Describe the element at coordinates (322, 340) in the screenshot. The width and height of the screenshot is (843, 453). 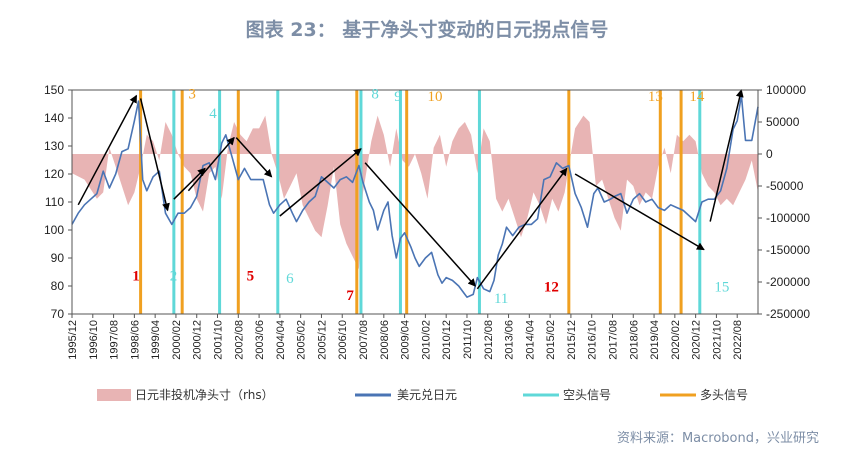
I see `x-tick-label: 2005/12` at that location.